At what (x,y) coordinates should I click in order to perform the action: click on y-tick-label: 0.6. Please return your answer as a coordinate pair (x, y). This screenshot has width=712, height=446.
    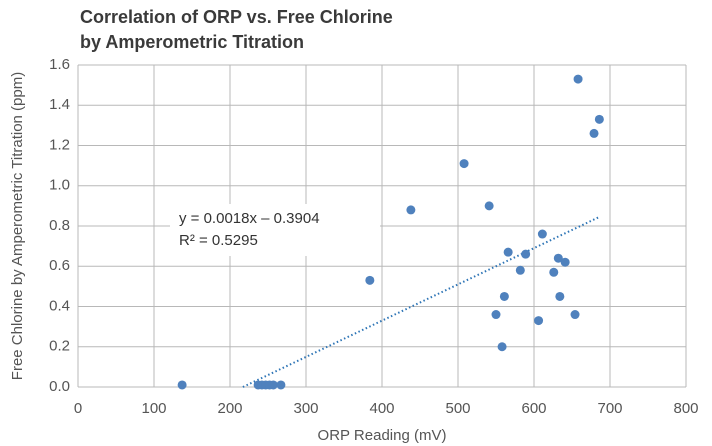
    Looking at the image, I should click on (59, 265).